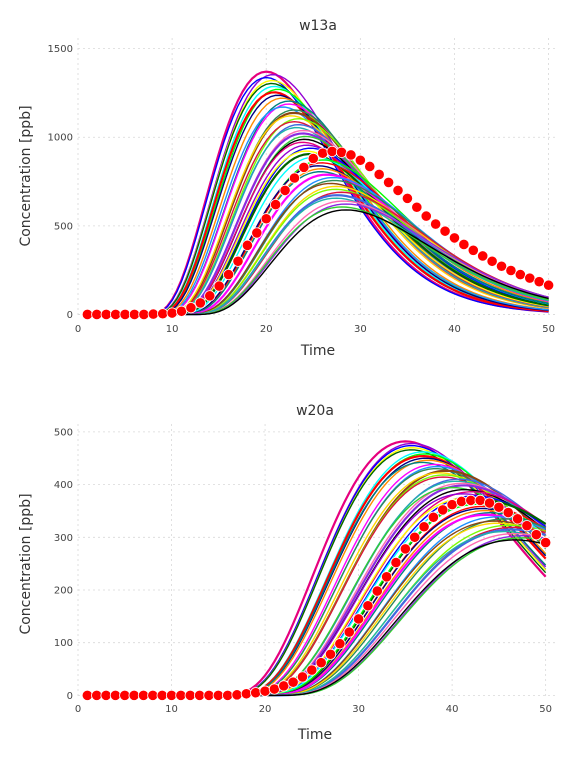  What do you see at coordinates (358, 709) in the screenshot?
I see `x-tick-label: 30` at bounding box center [358, 709].